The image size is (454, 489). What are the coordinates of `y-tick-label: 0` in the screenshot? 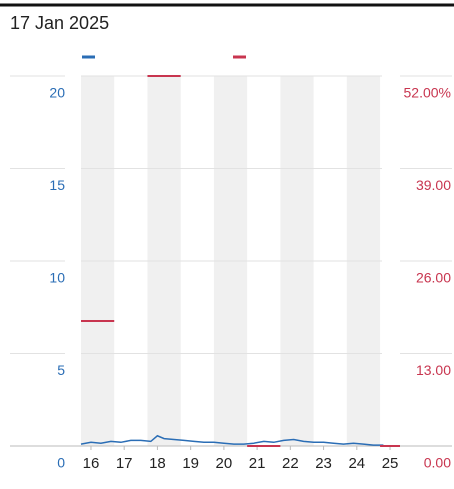 It's located at (61, 463).